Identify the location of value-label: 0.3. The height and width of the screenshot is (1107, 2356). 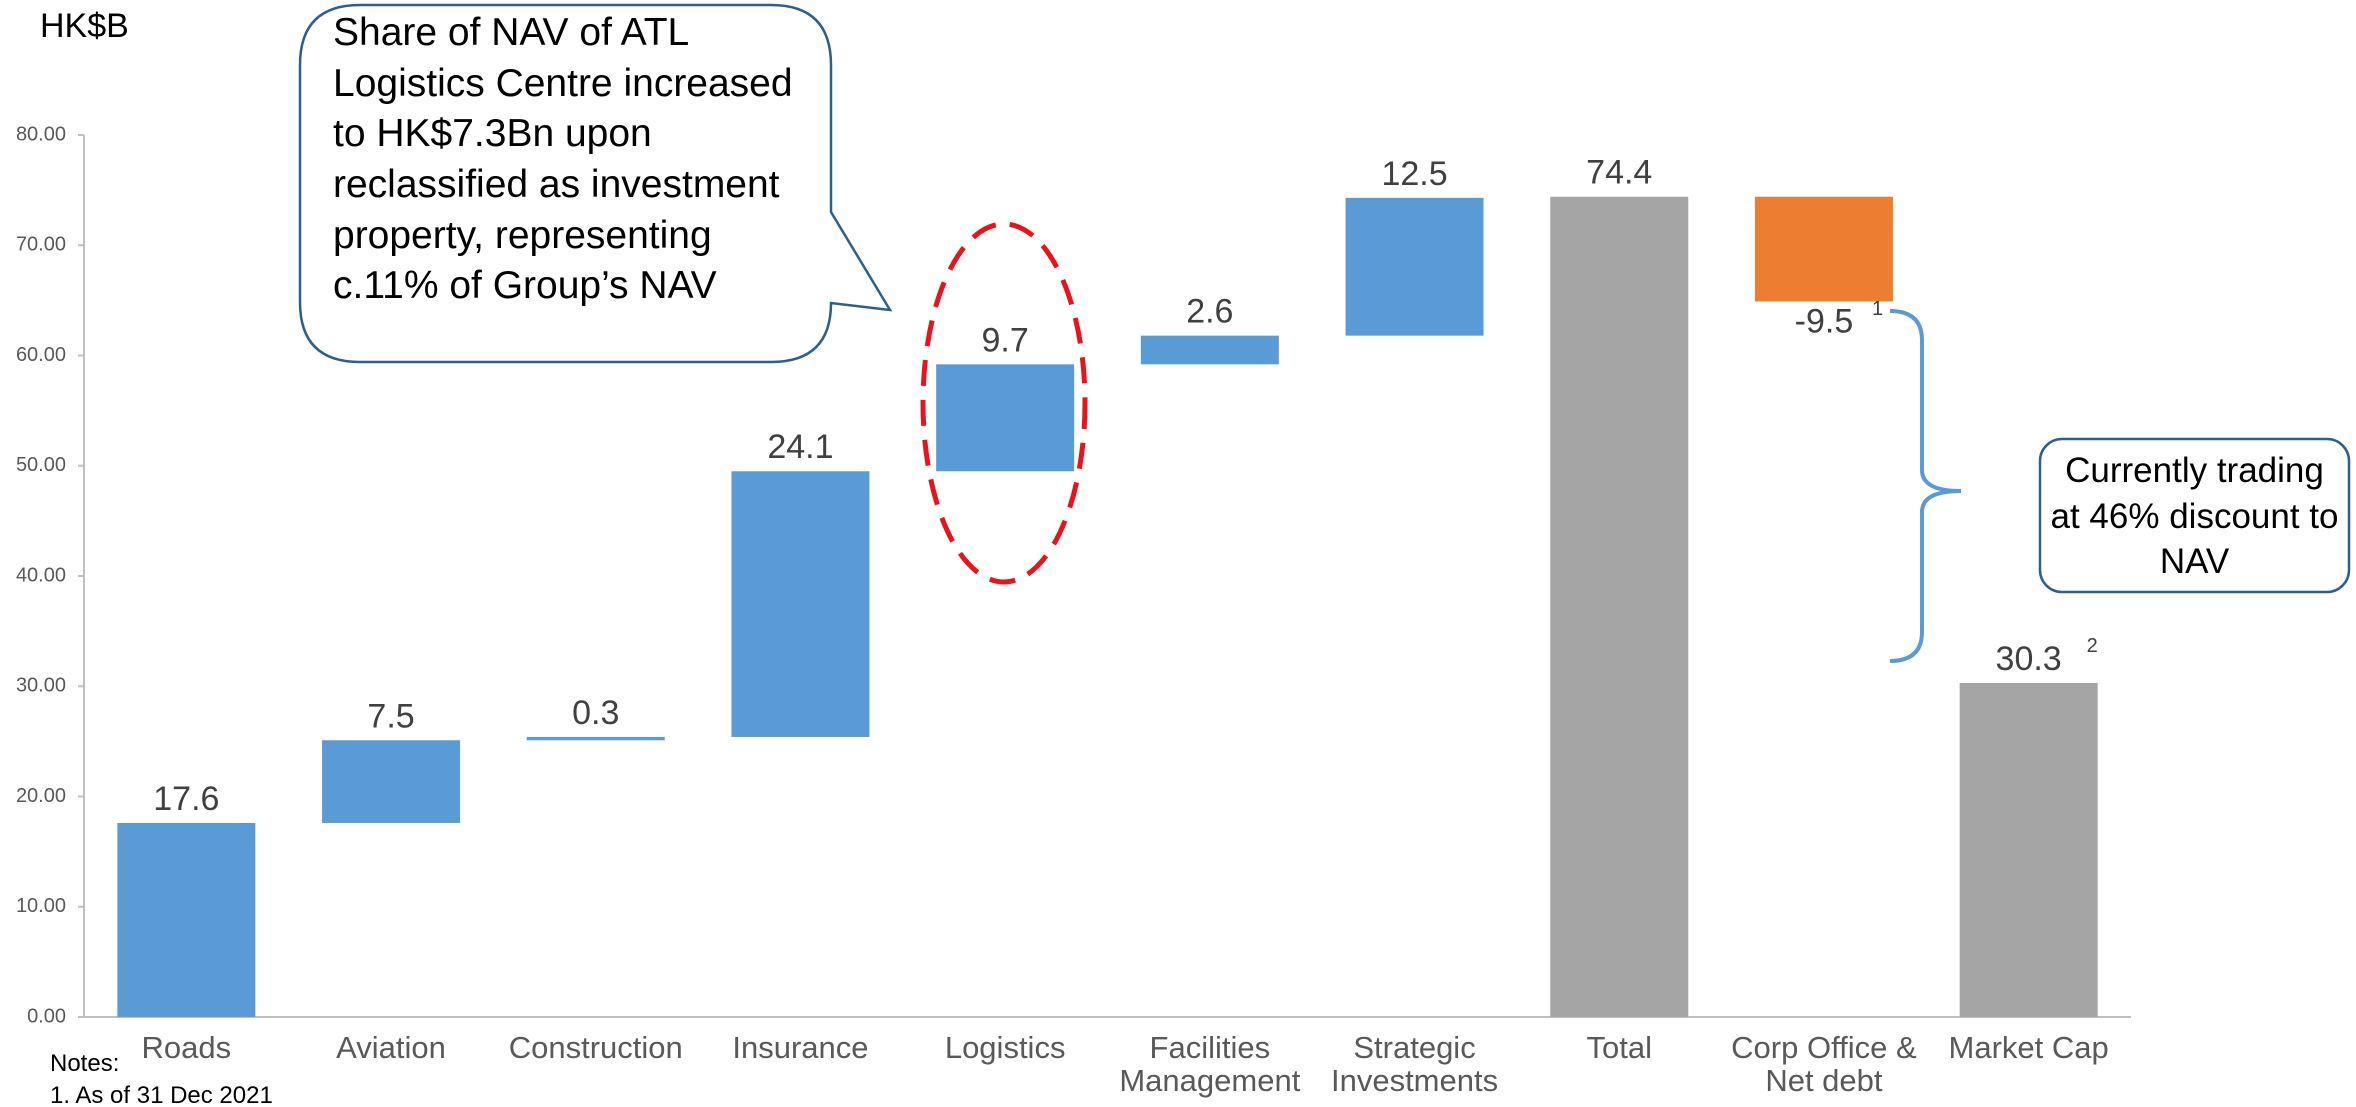
(595, 713).